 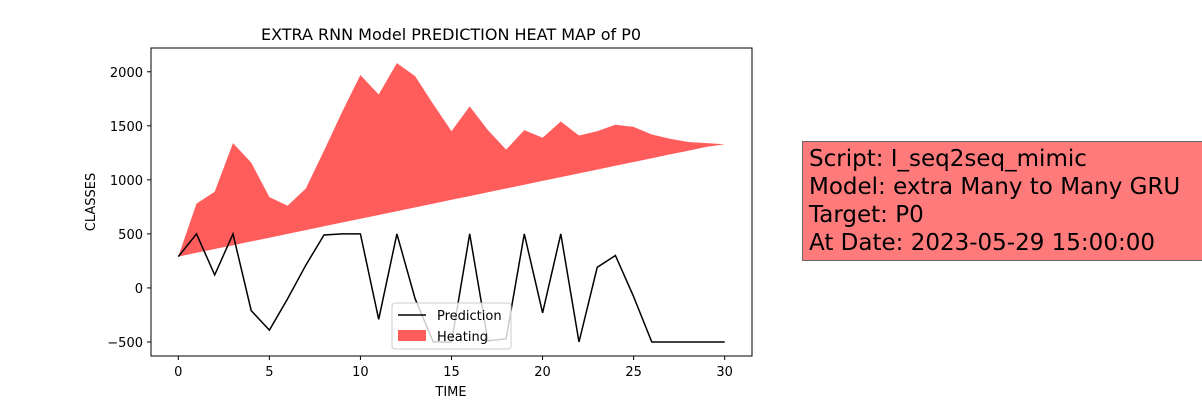 What do you see at coordinates (451, 326) in the screenshot?
I see `legend: Prediction Heating` at bounding box center [451, 326].